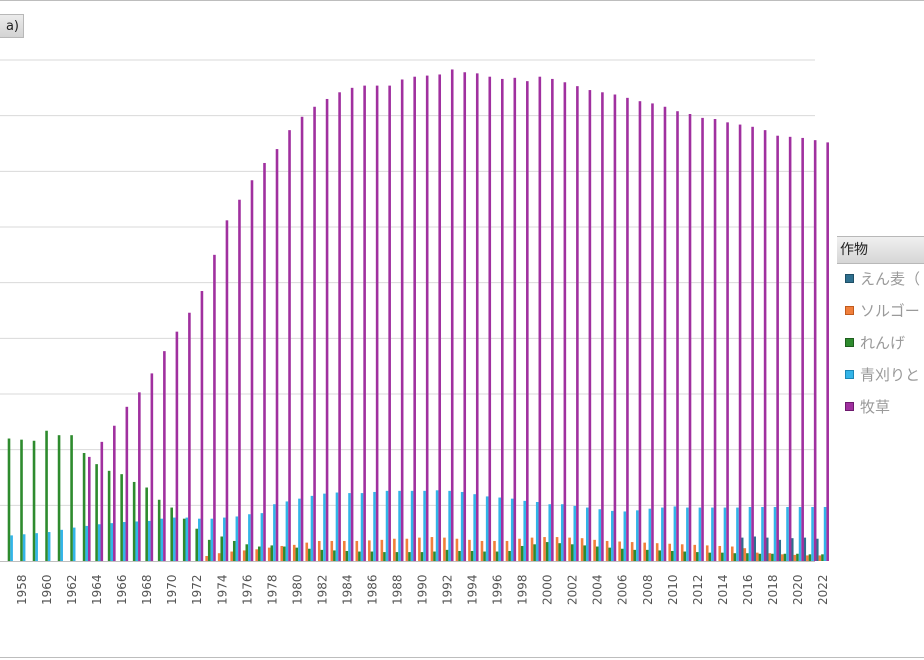  What do you see at coordinates (372, 589) in the screenshot?
I see `x-tick-label: 1986` at bounding box center [372, 589].